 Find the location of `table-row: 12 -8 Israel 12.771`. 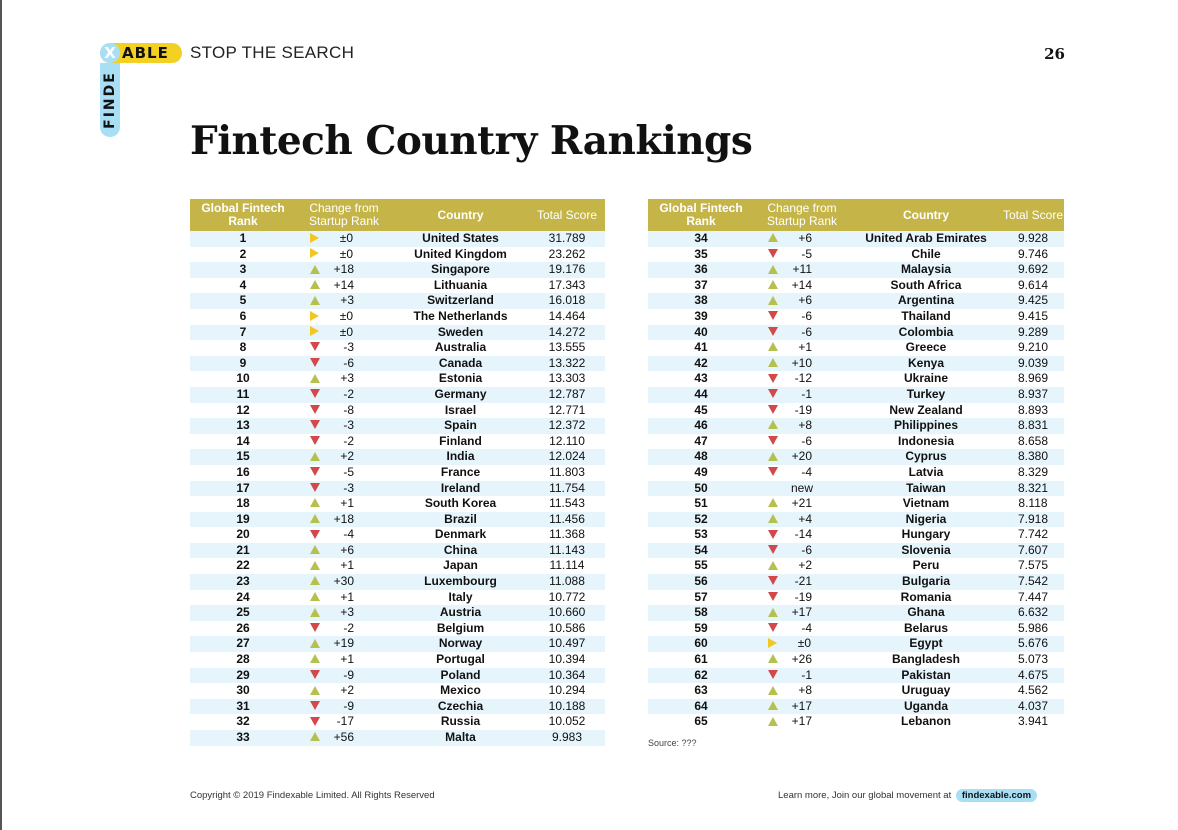

table-row: 12 -8 Israel 12.771 is located at coordinates (397, 410).